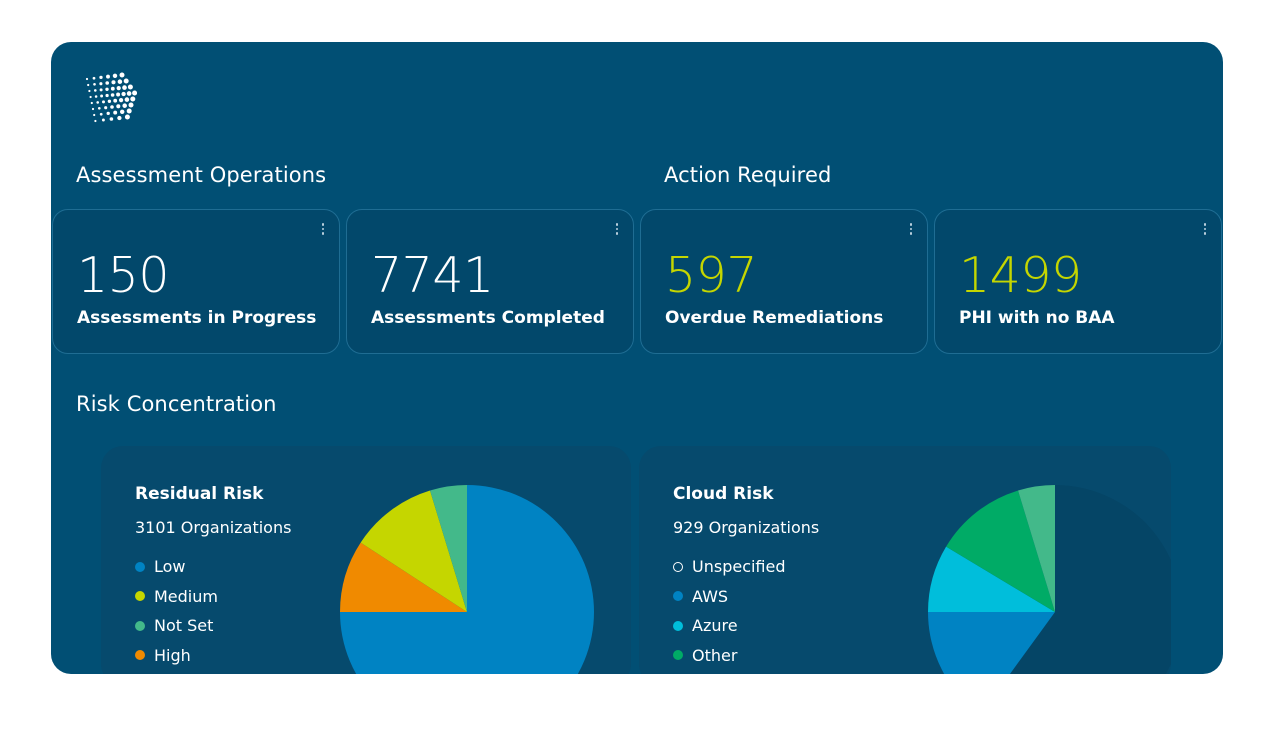 Image resolution: width=1271 pixels, height=730 pixels. I want to click on legend-item: Low, so click(176, 567).